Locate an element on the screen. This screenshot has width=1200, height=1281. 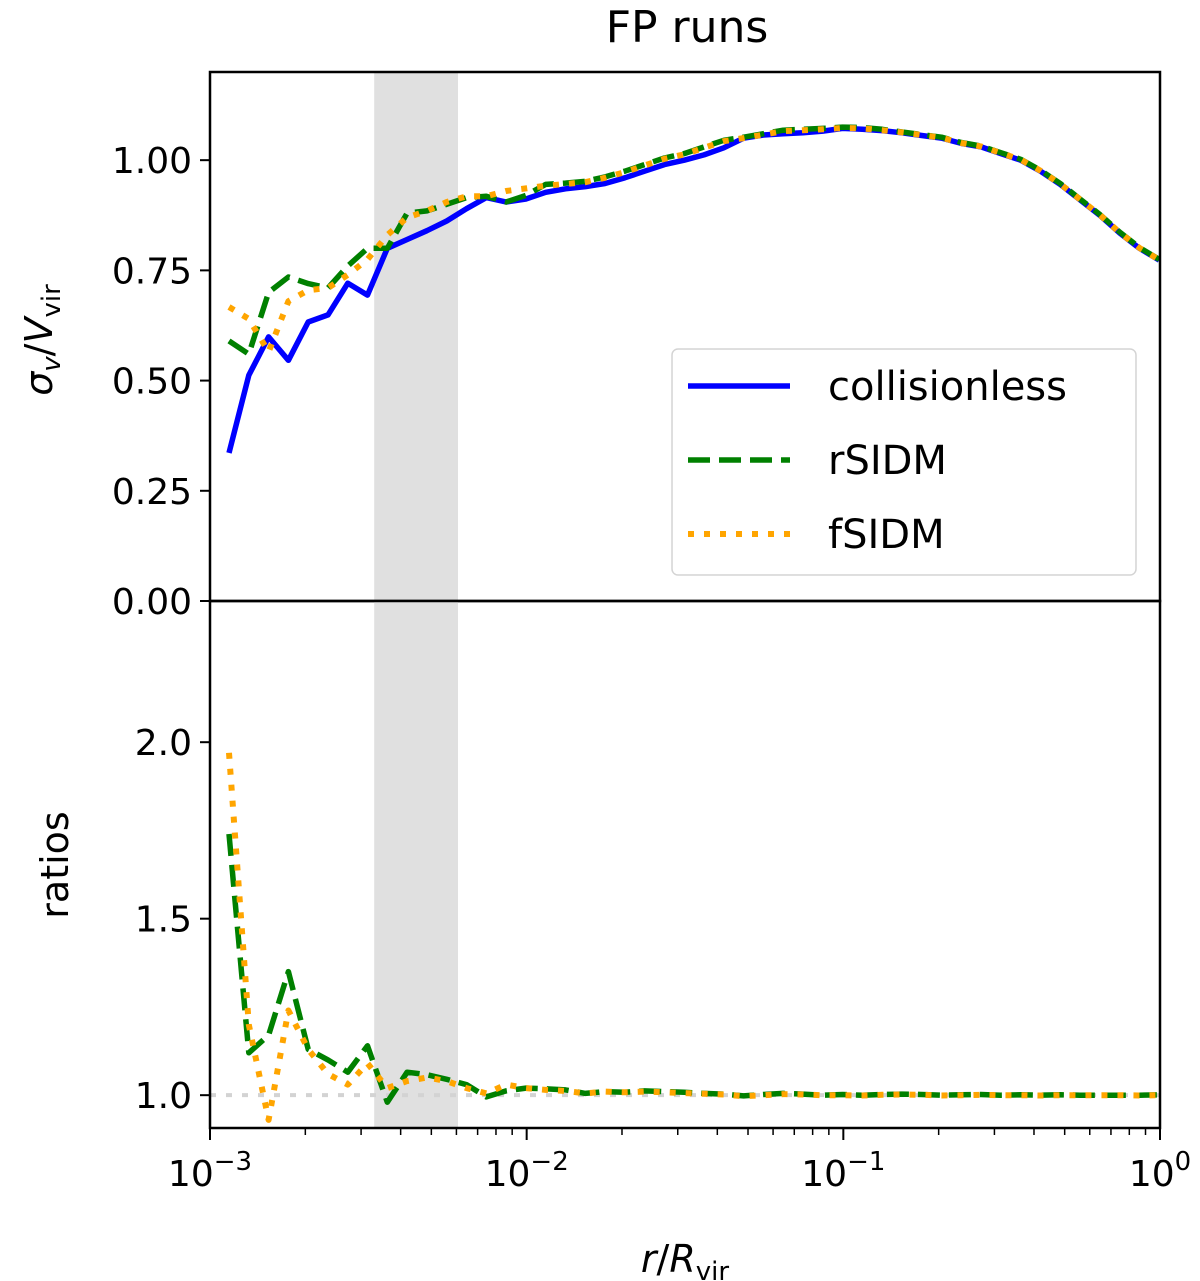
x-axis-label: r/Rvir is located at coordinates (685, 1259).